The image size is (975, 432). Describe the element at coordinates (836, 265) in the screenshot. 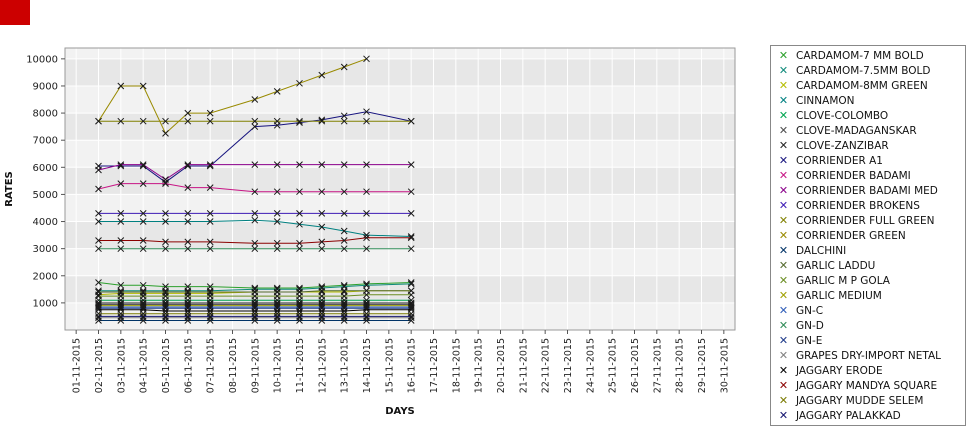

I see `legend-item-label: GARLIC LADDU` at that location.